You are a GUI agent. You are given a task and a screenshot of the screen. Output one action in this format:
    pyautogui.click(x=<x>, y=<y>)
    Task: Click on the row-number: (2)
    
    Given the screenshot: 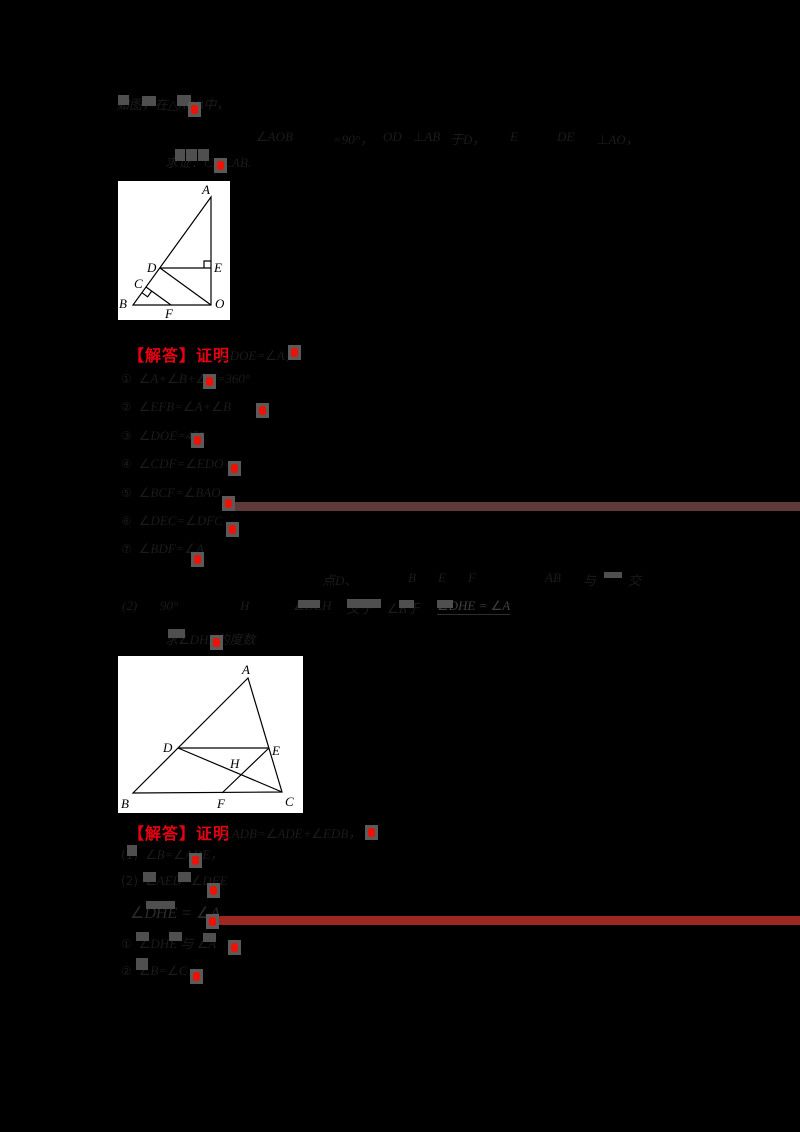 What is the action you would take?
    pyautogui.click(x=129, y=881)
    